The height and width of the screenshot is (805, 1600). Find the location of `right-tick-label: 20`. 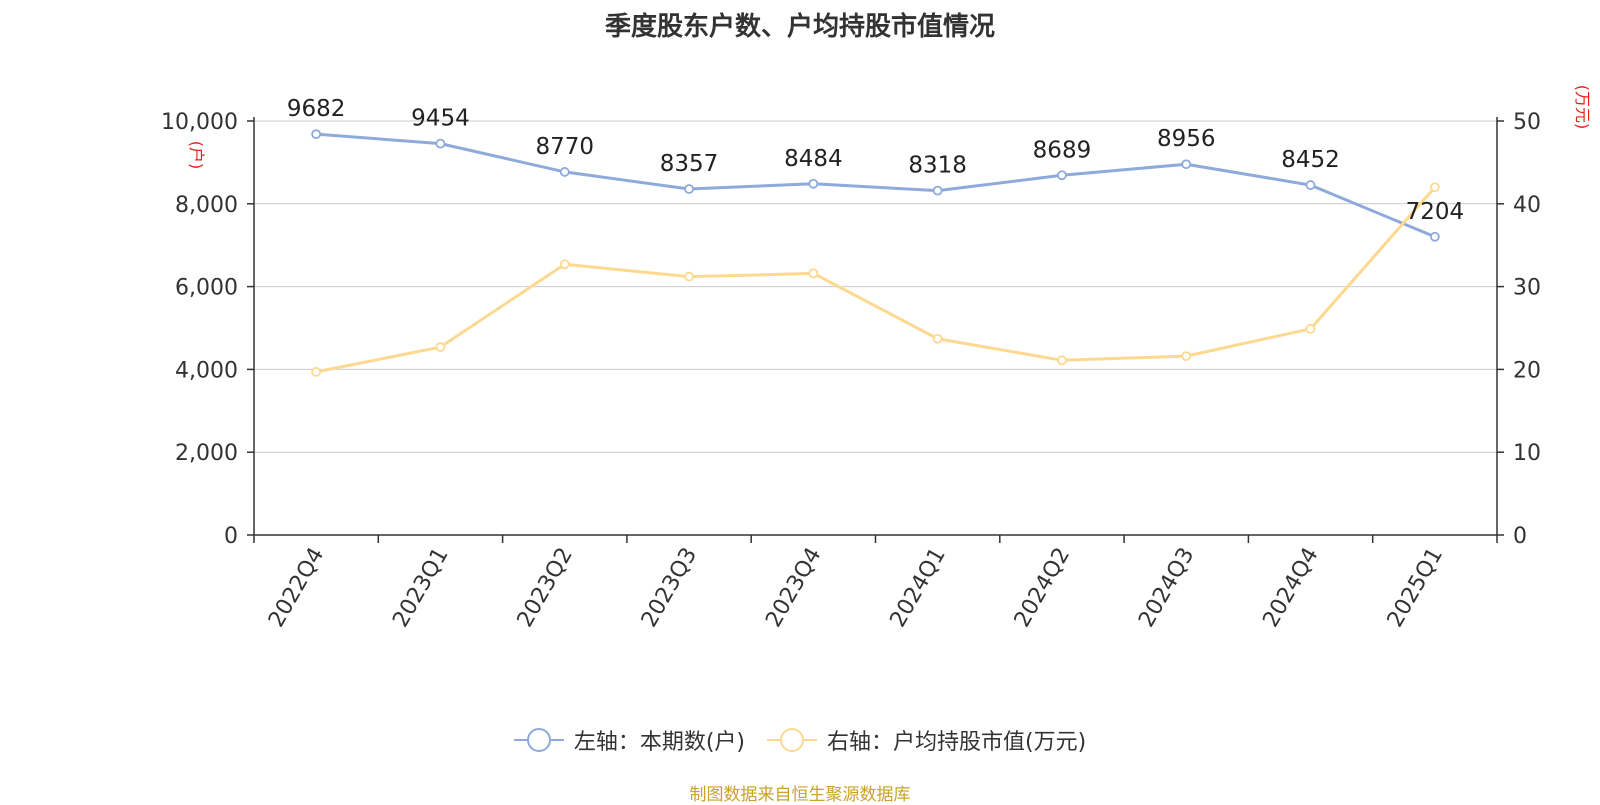

right-tick-label: 20 is located at coordinates (1527, 370).